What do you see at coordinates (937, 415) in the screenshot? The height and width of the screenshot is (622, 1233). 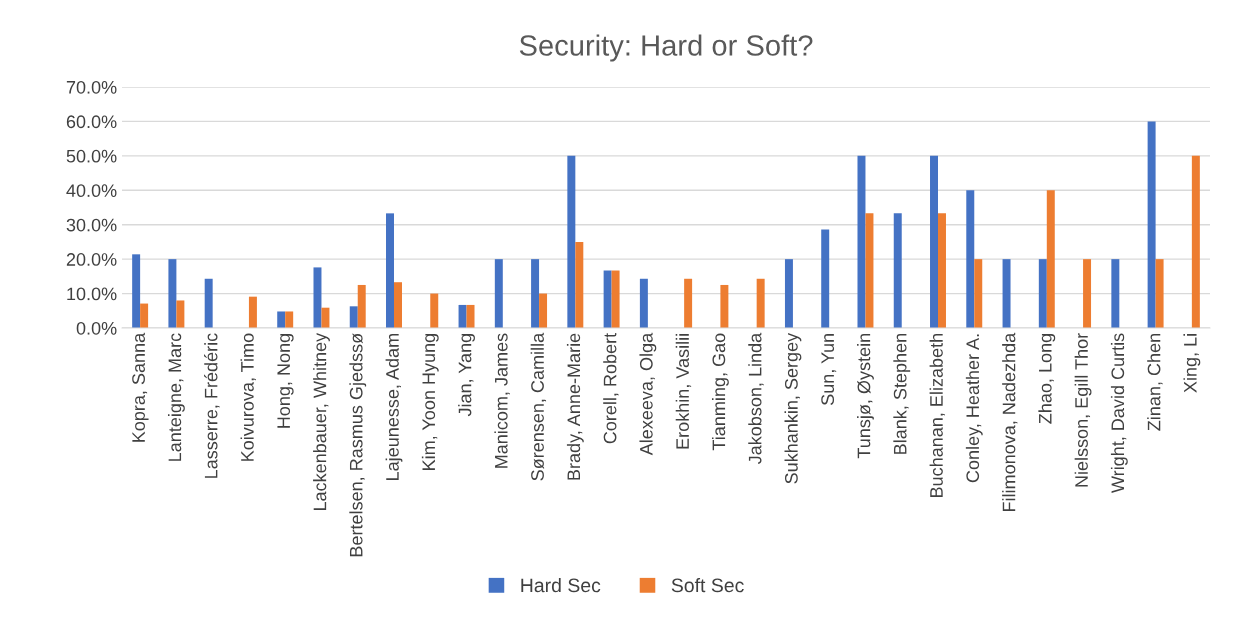 I see `x-tick-label: Buchanan, Elizabeth` at bounding box center [937, 415].